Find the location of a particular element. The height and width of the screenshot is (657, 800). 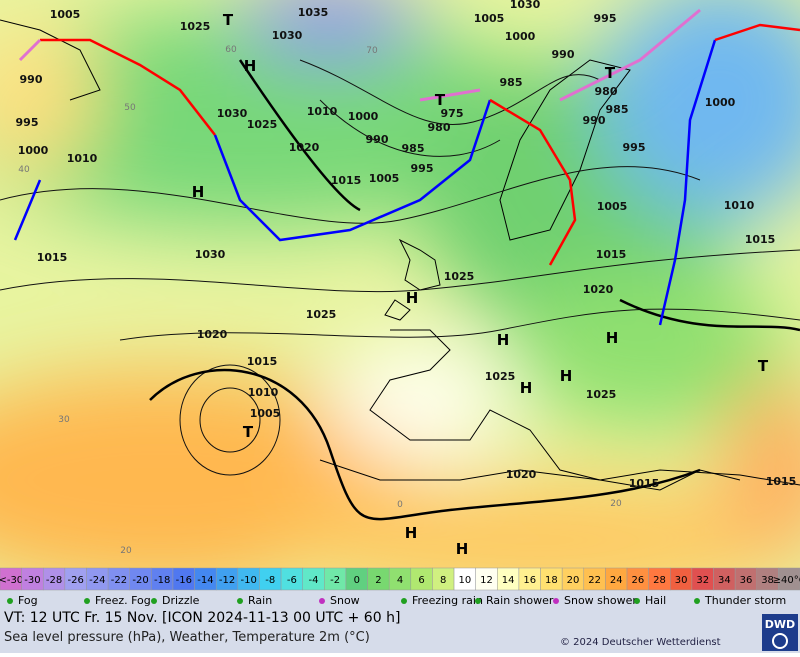

color-label: -8 is located at coordinates (270, 580).